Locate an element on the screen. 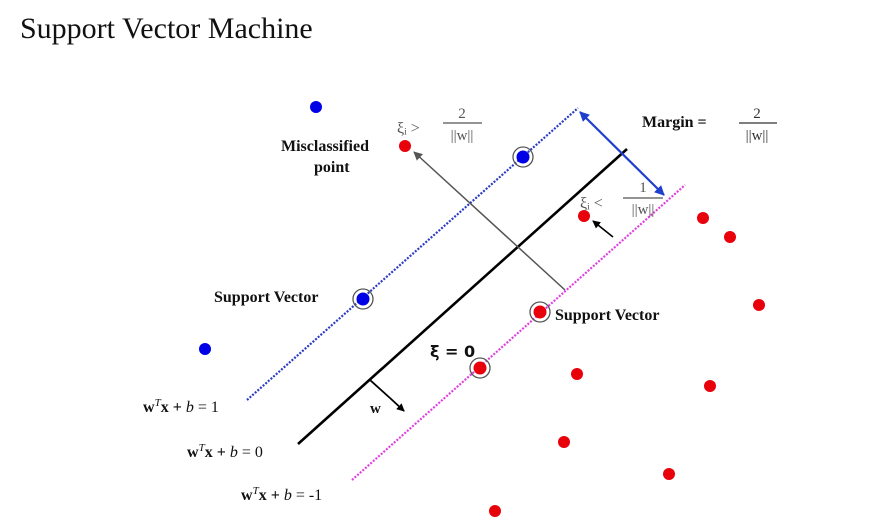  equation-zero: wTx + b = 0 is located at coordinates (225, 451).